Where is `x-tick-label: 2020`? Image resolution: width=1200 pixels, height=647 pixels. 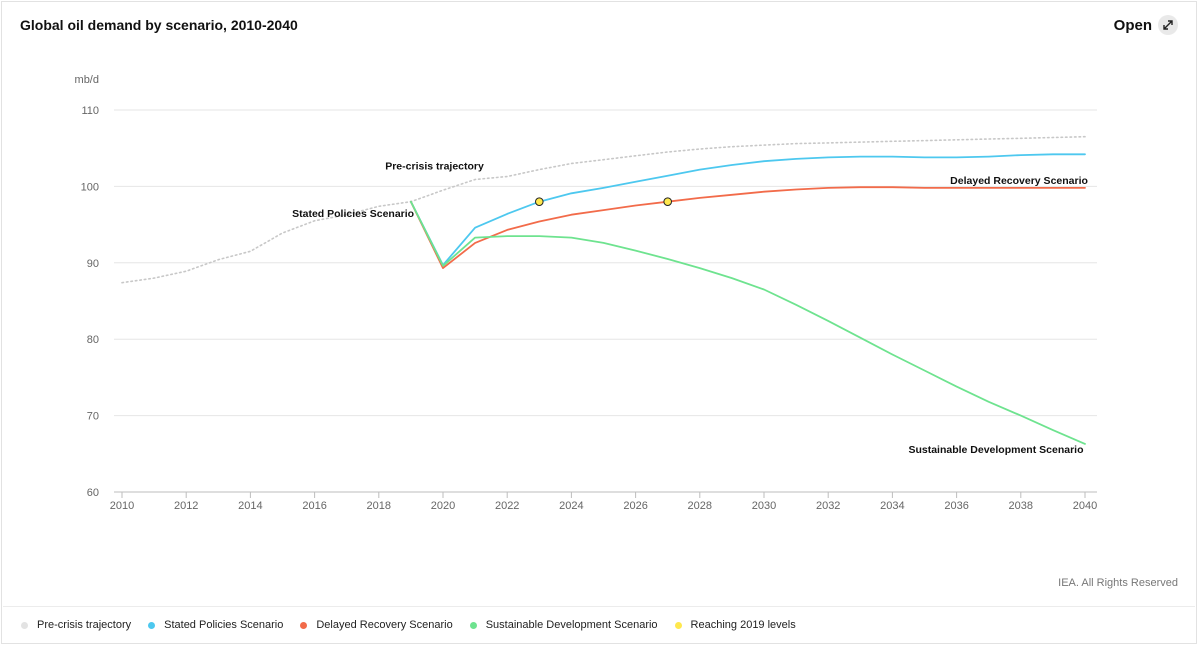 x-tick-label: 2020 is located at coordinates (443, 506).